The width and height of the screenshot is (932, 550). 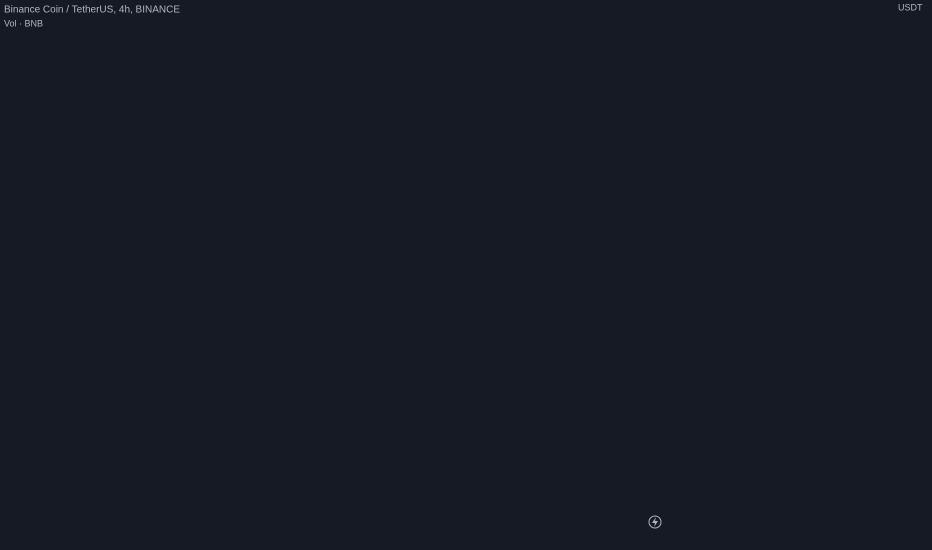 I want to click on chart-title: Binance Coin / TetherUS, 4h, BINANCE, so click(x=92, y=10).